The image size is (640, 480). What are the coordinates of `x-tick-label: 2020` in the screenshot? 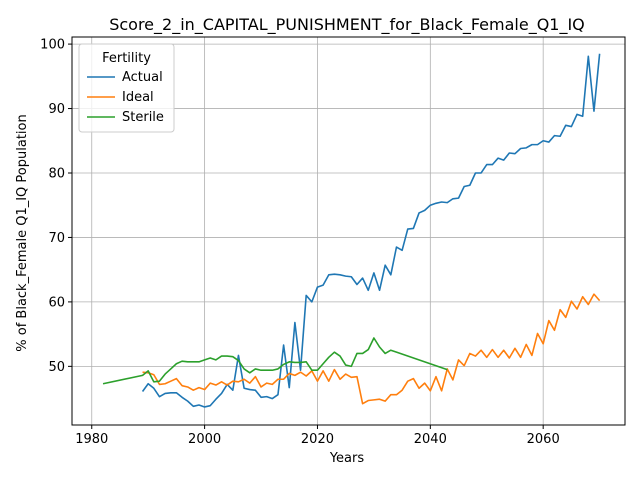 It's located at (317, 439).